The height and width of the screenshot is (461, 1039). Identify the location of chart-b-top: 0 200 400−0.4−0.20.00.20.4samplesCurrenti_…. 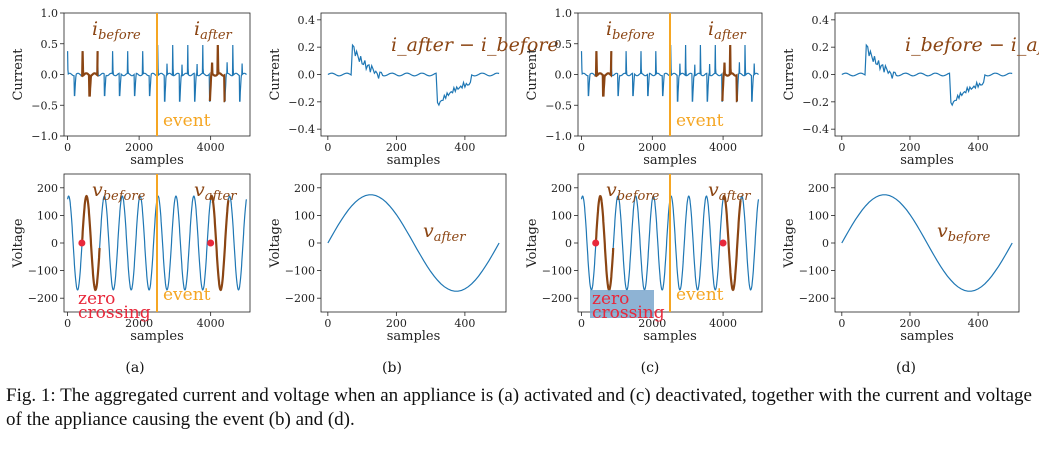
(413, 90).